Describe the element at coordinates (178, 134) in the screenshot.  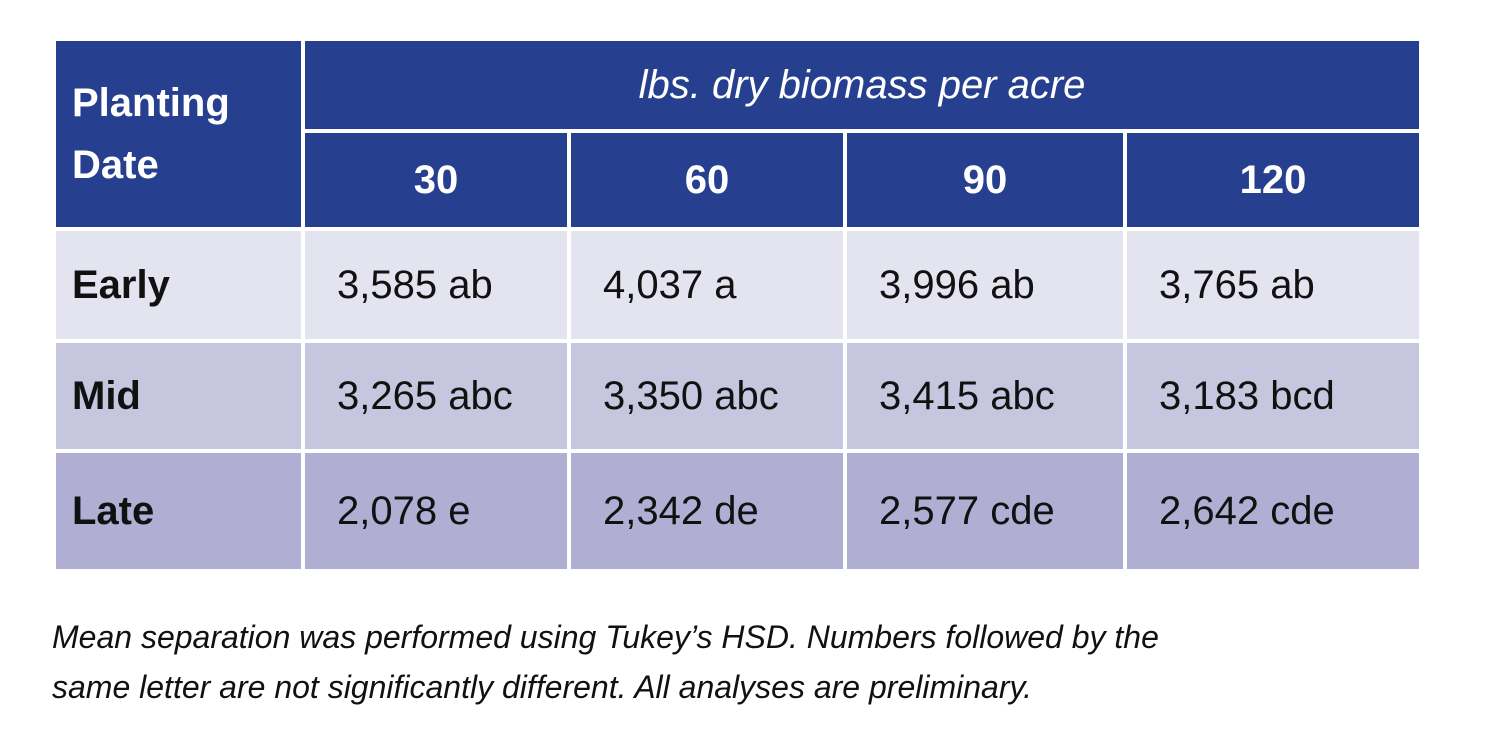
I see `planting-date-header: Planting Date` at that location.